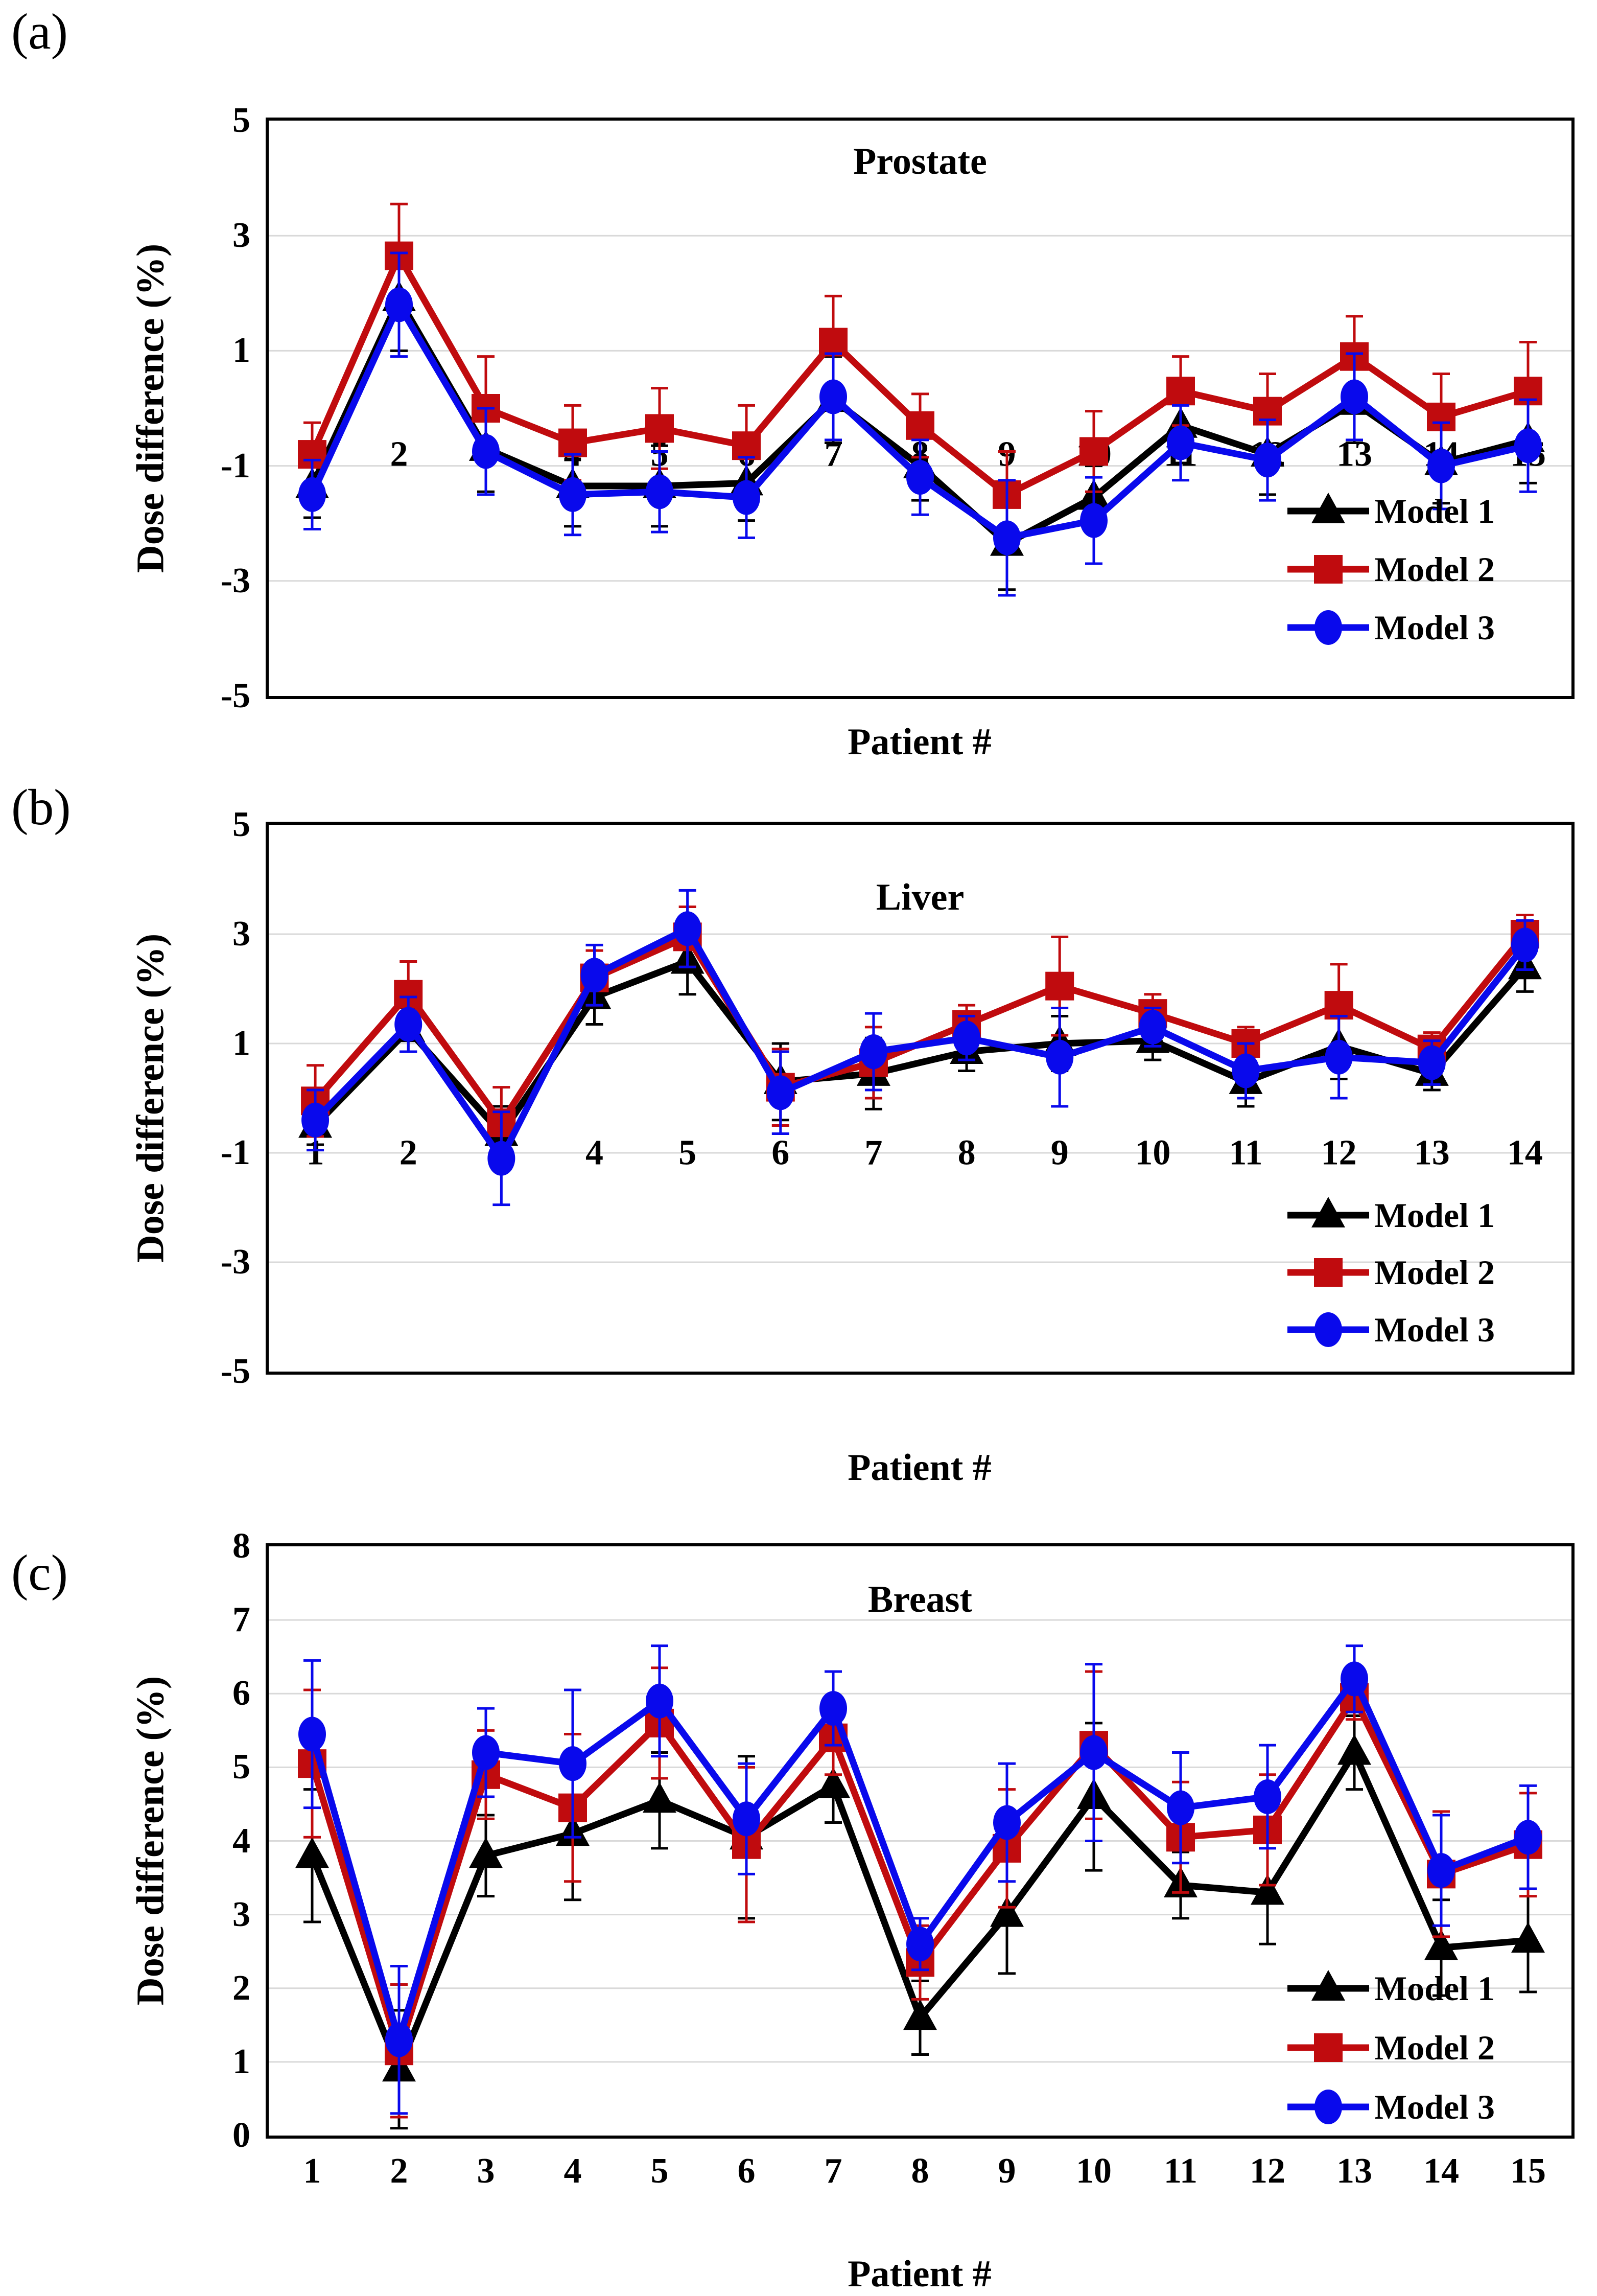 The image size is (1597, 2296). Describe the element at coordinates (1528, 2171) in the screenshot. I see `x-tick-label: 15` at that location.